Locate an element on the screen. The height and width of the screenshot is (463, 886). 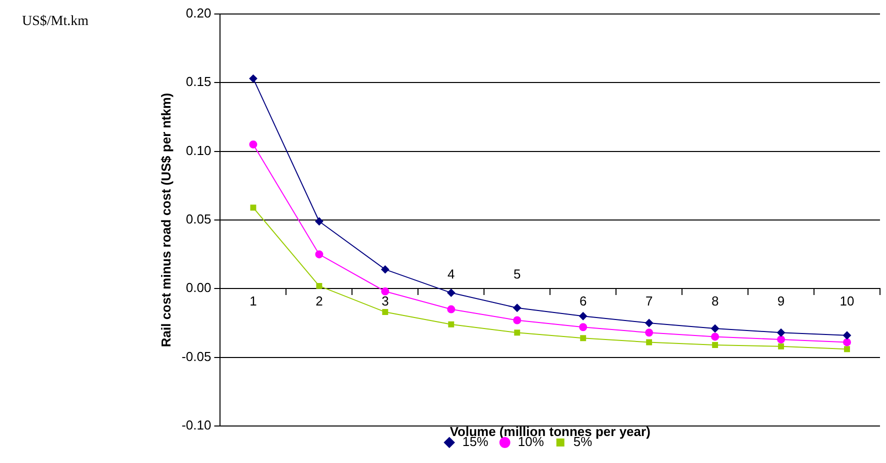
y-axis-title: Rail cost minus road cost (US$ per ntkm) is located at coordinates (166, 220).